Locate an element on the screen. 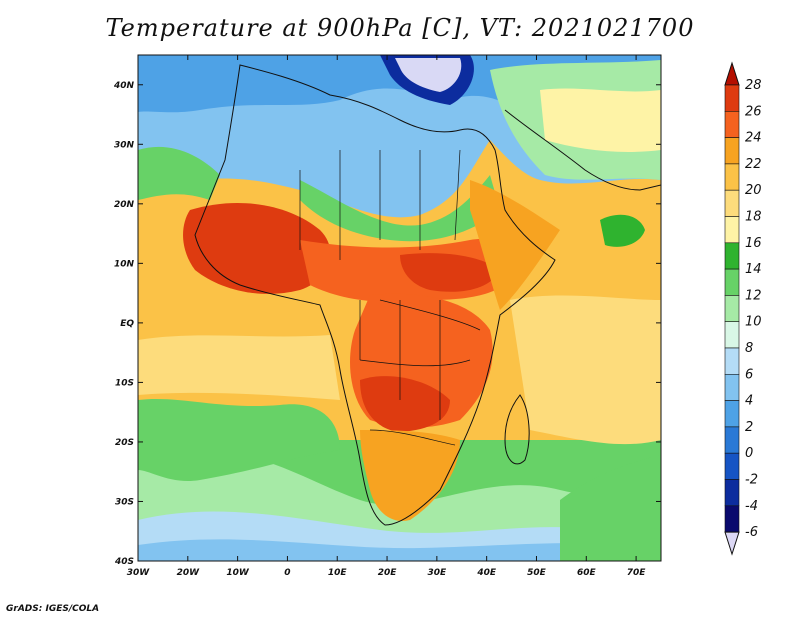 The image size is (800, 618). colorbar-label: 20 is located at coordinates (753, 190).